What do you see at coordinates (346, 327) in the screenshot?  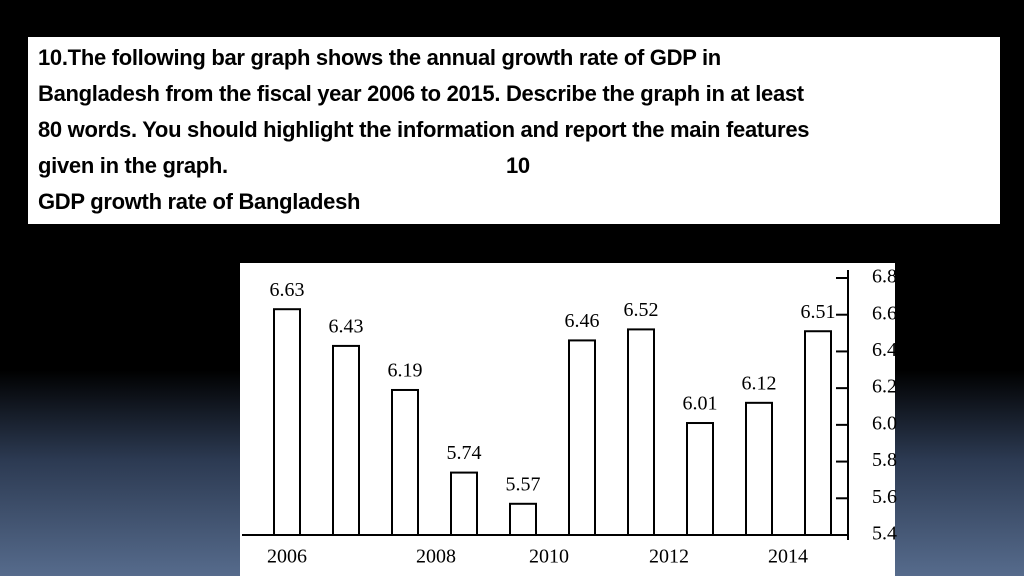 I see `value-label: 6.43` at bounding box center [346, 327].